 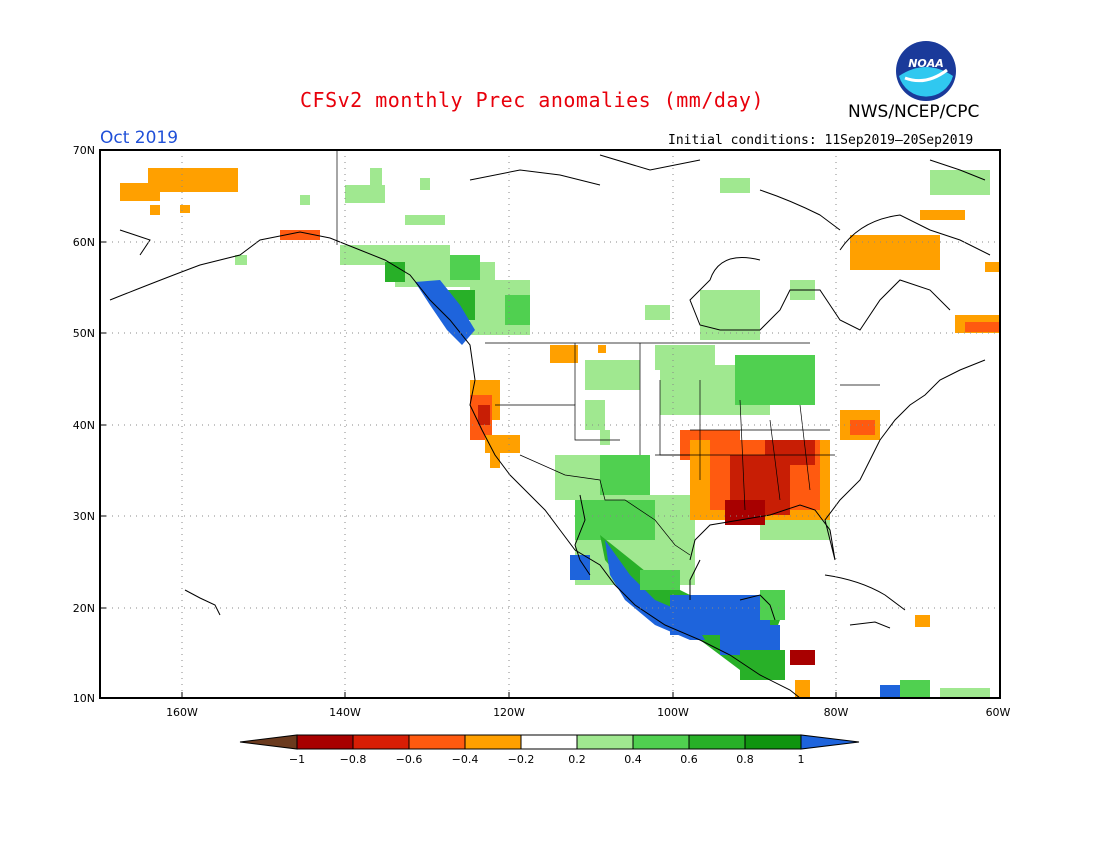 I want to click on colorbar-label: −0.6, so click(x=409, y=759).